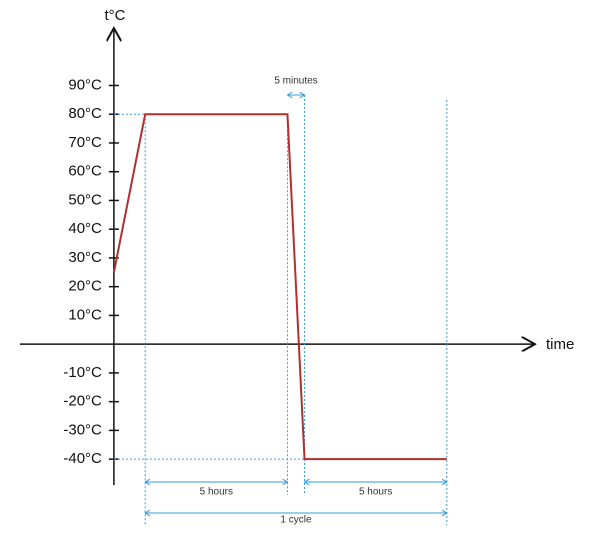 Image resolution: width=600 pixels, height=534 pixels. Describe the element at coordinates (85, 113) in the screenshot. I see `y-tick-label: 80°C` at that location.